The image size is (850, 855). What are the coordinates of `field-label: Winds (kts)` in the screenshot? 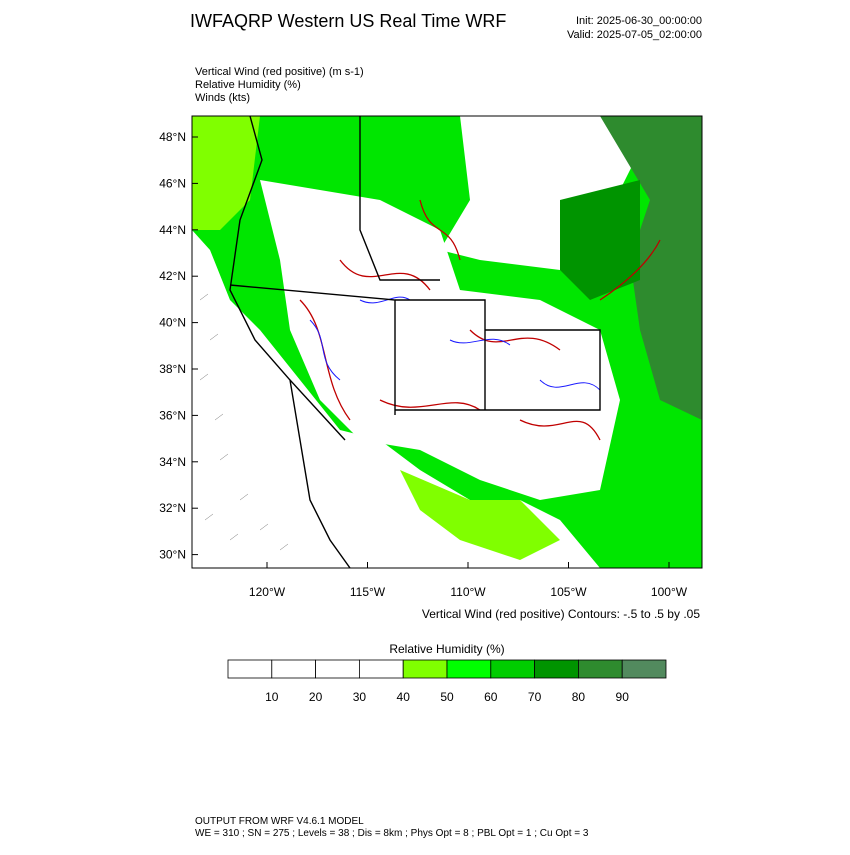 It's located at (222, 98).